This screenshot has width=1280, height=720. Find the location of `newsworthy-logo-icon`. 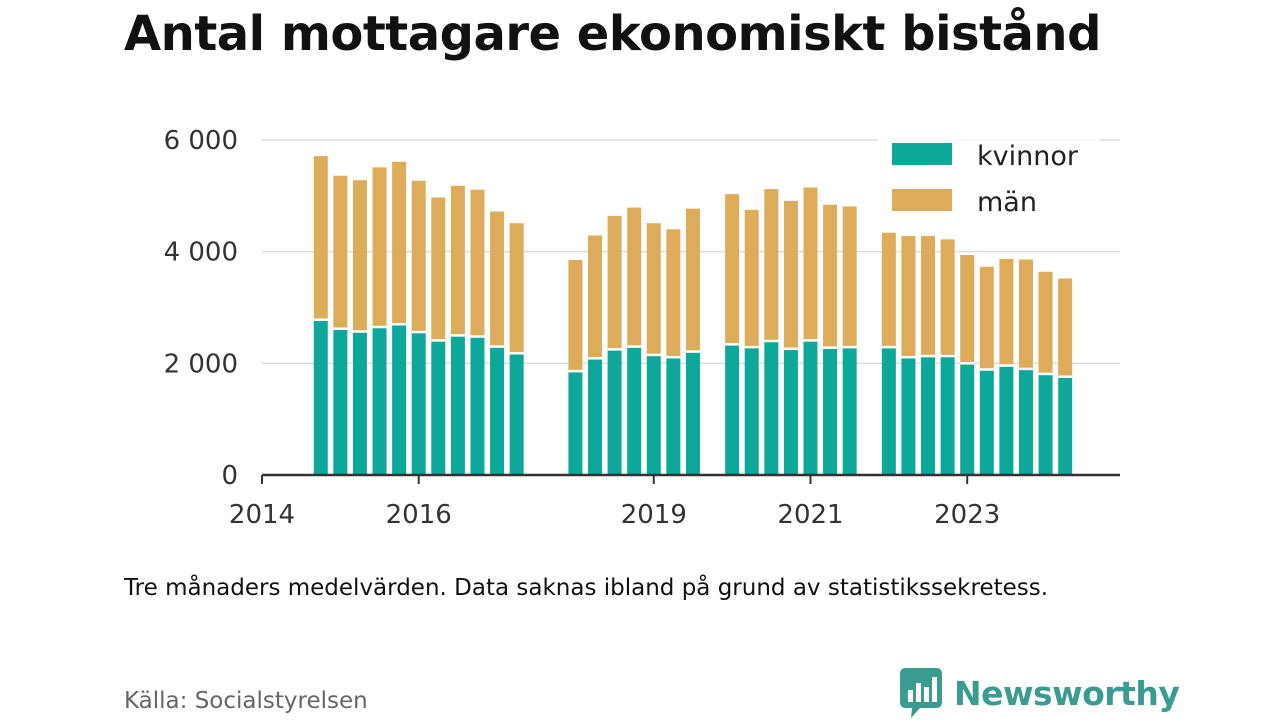

newsworthy-logo-icon is located at coordinates (921, 693).